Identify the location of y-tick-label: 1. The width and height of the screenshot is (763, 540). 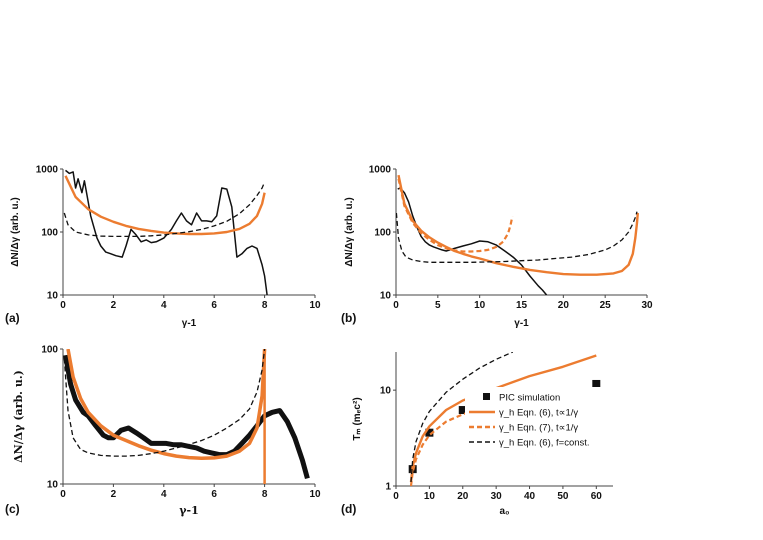
(388, 487).